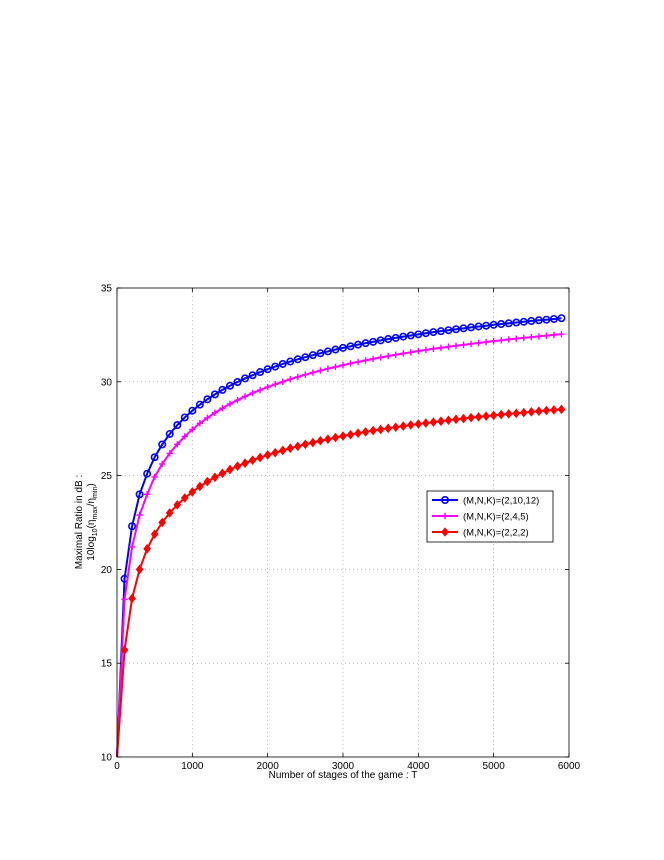 The image size is (664, 860). I want to click on y-label-close: ), so click(91, 484).